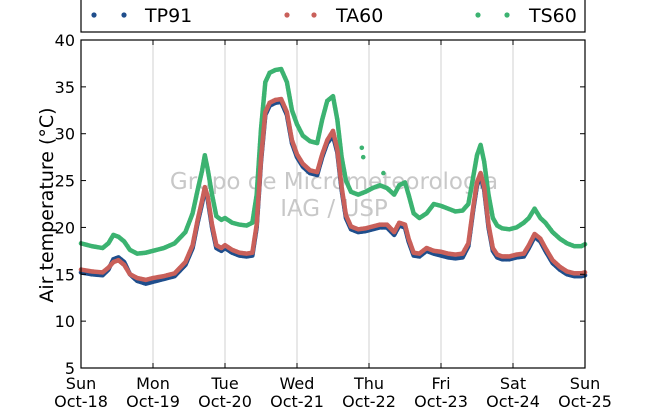 This screenshot has width=650, height=409. I want to click on legend: TP91 TA60 TS60, so click(333, 16).